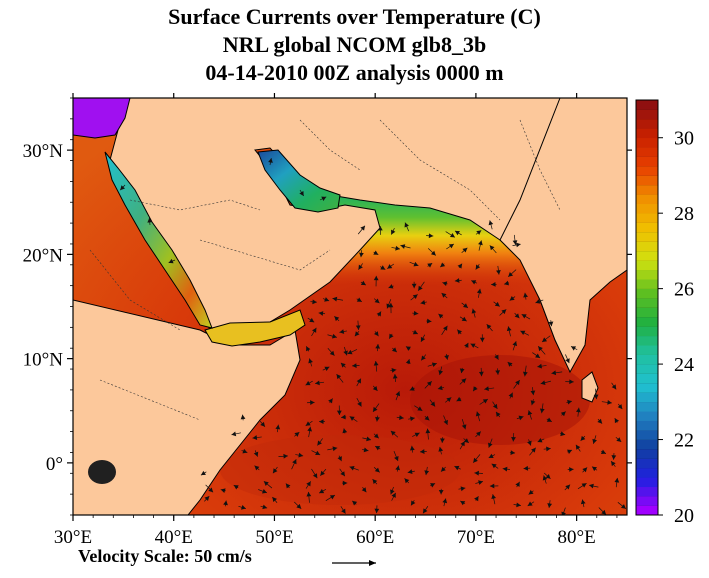  Describe the element at coordinates (354, 72) in the screenshot. I see `title-line-3: 04-14-2010 00Z analysis 0000 m` at that location.